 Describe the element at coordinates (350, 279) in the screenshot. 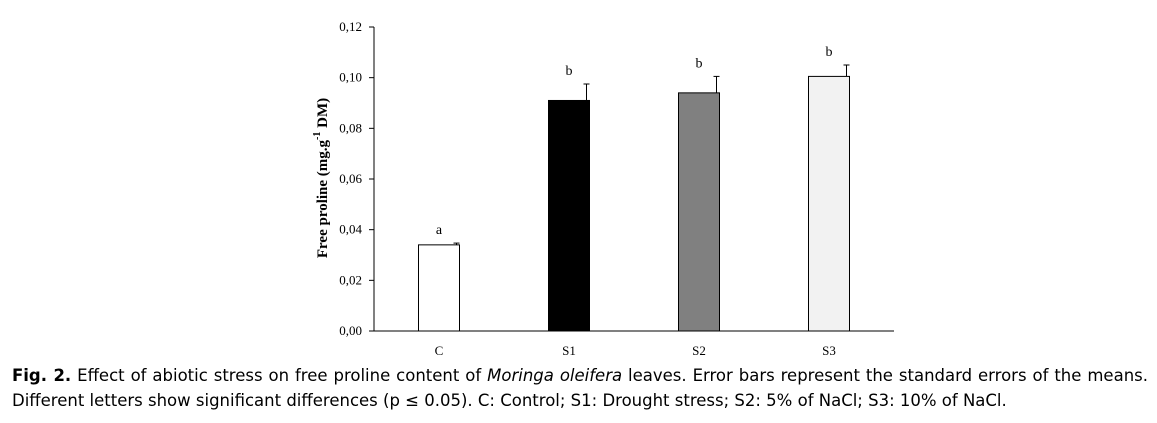

I see `y-tick-label: 0,02` at that location.